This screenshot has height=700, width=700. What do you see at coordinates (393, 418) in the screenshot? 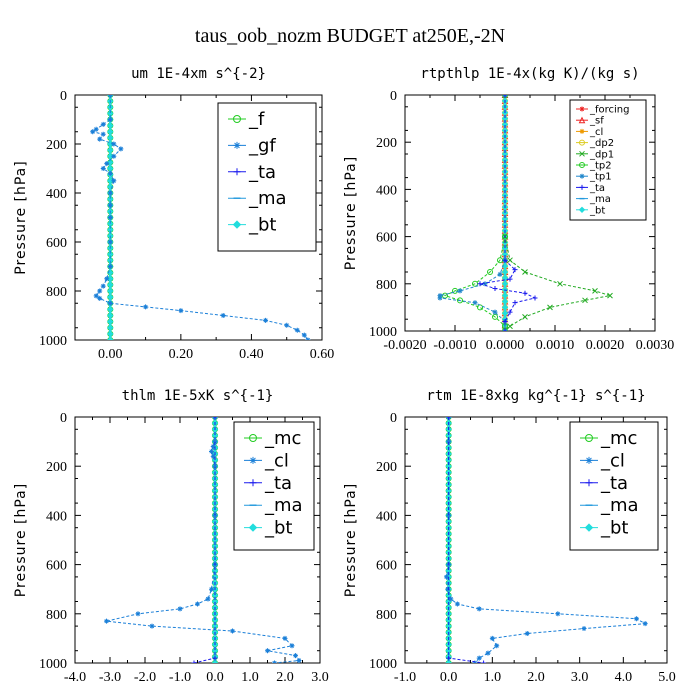
I see `y-tick-label: 0` at bounding box center [393, 418].